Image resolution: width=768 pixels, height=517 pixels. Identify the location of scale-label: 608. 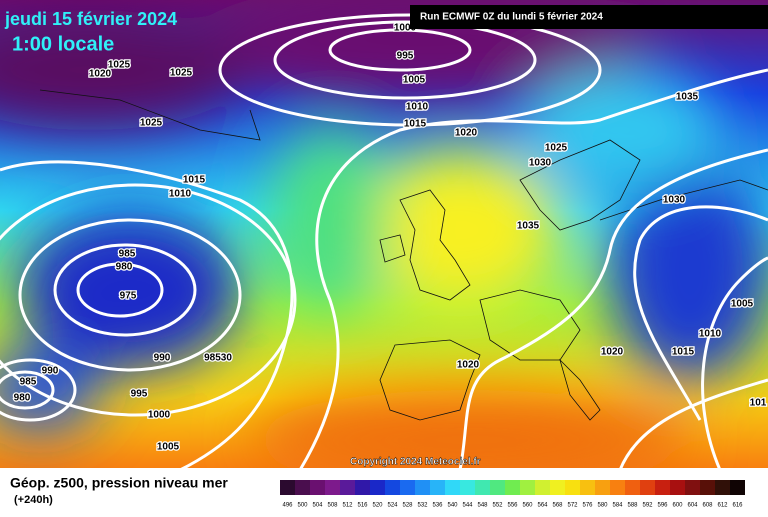
(707, 506).